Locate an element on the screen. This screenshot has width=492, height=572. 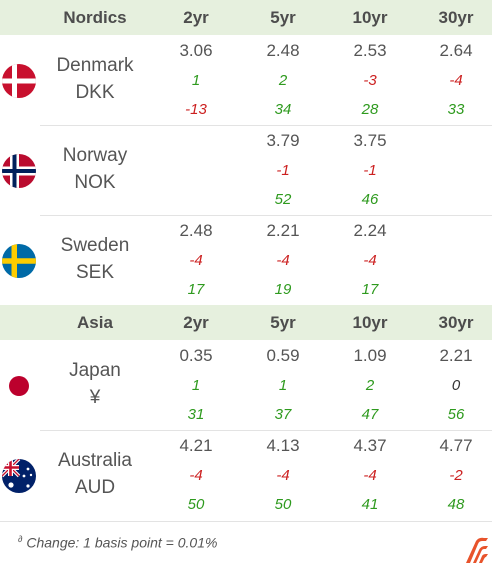
period-change: -13 is located at coordinates (196, 109).